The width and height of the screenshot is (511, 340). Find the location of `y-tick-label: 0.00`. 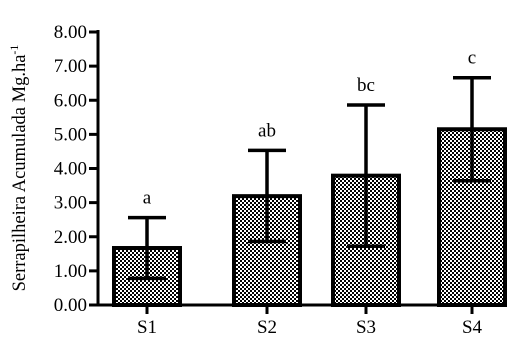

y-tick-label: 0.00 is located at coordinates (70, 305).